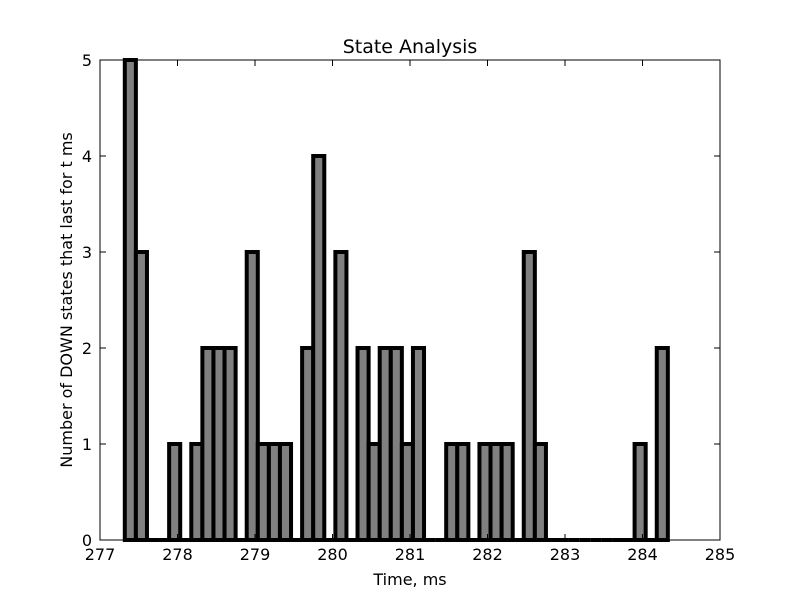 The height and width of the screenshot is (600, 800). I want to click on x-tick-label: 278, so click(177, 554).